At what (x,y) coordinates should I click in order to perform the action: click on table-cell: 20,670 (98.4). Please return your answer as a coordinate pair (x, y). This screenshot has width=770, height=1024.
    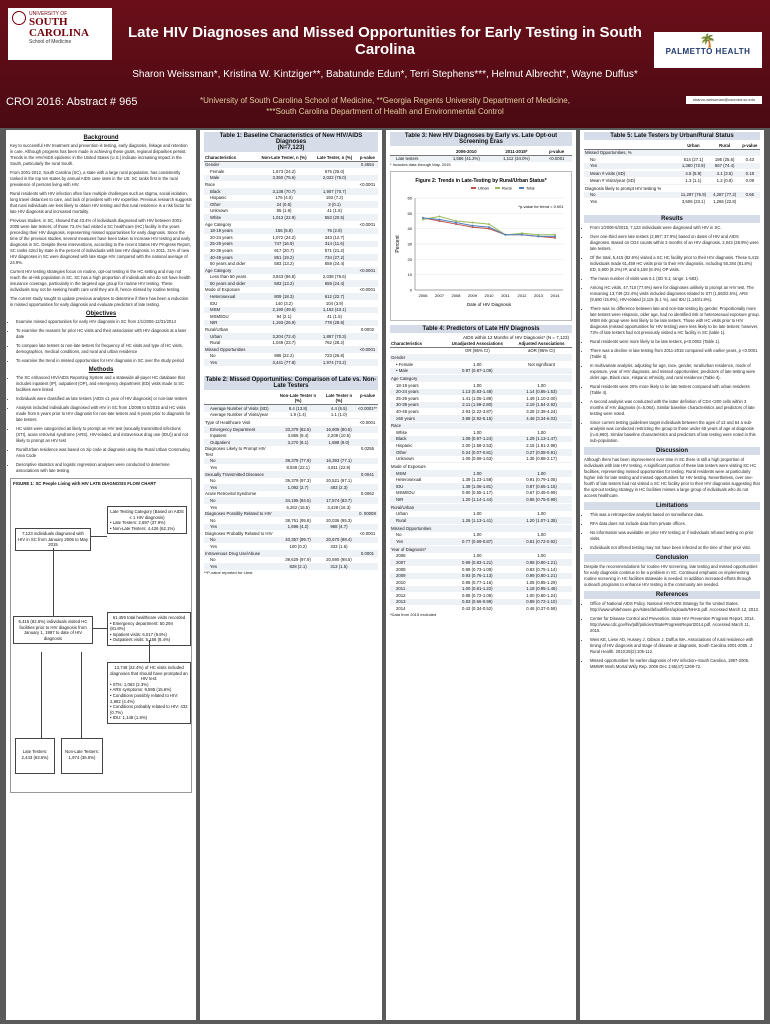
    Looking at the image, I should click on (338, 540).